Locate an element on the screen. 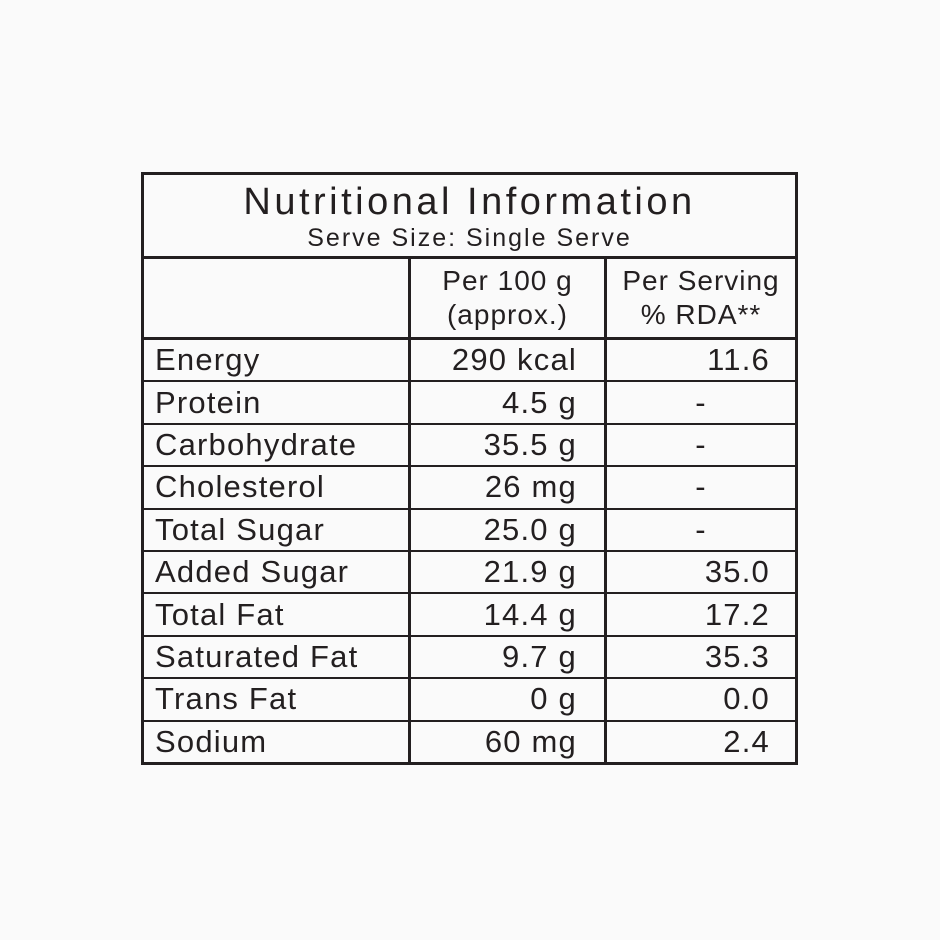 The image size is (940, 940). serve-size-subtitle: Serve Size: Single Serve is located at coordinates (469, 237).